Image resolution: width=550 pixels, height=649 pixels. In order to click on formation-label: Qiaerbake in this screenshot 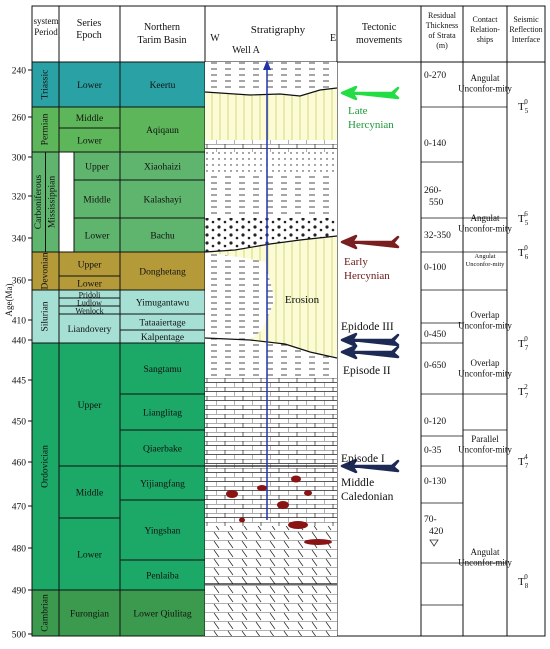, I will do `click(162, 449)`.